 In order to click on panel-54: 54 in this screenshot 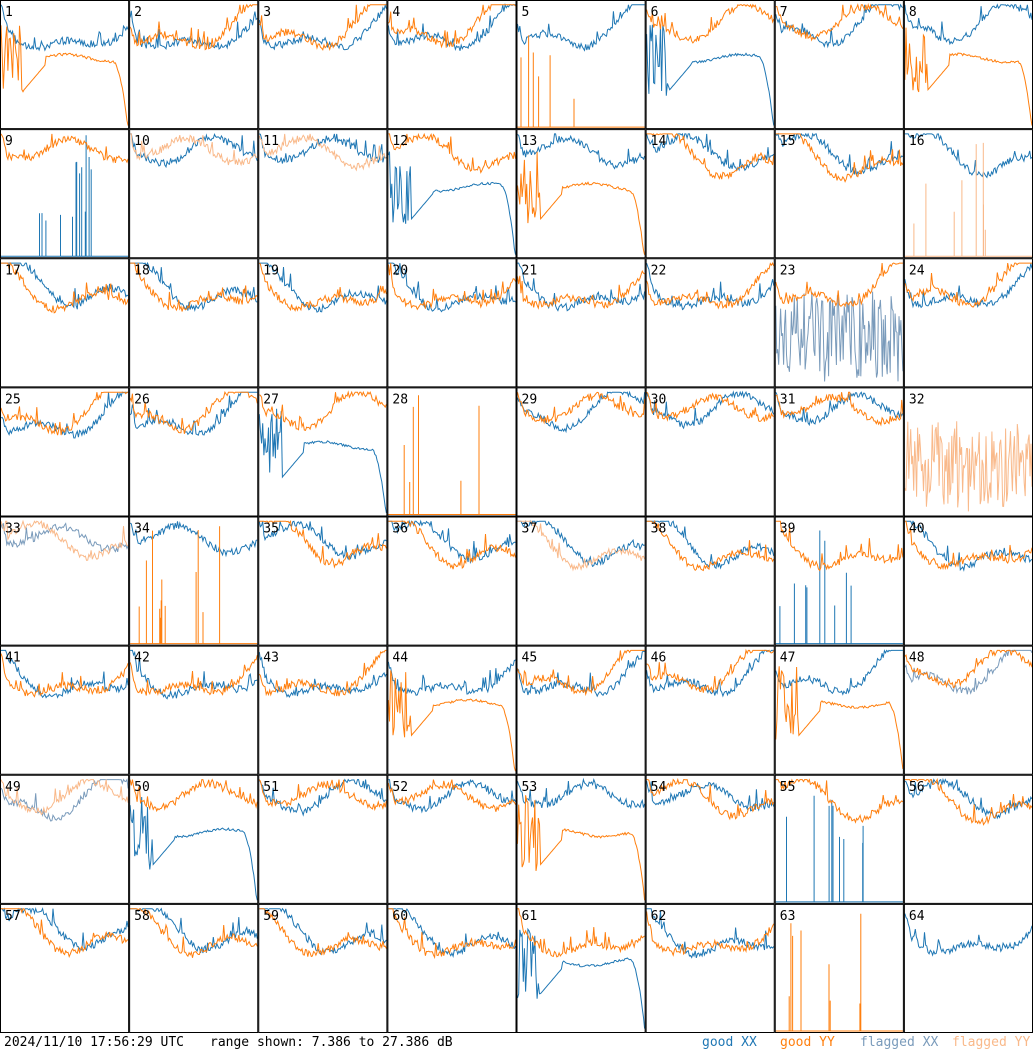, I will do `click(710, 839)`.